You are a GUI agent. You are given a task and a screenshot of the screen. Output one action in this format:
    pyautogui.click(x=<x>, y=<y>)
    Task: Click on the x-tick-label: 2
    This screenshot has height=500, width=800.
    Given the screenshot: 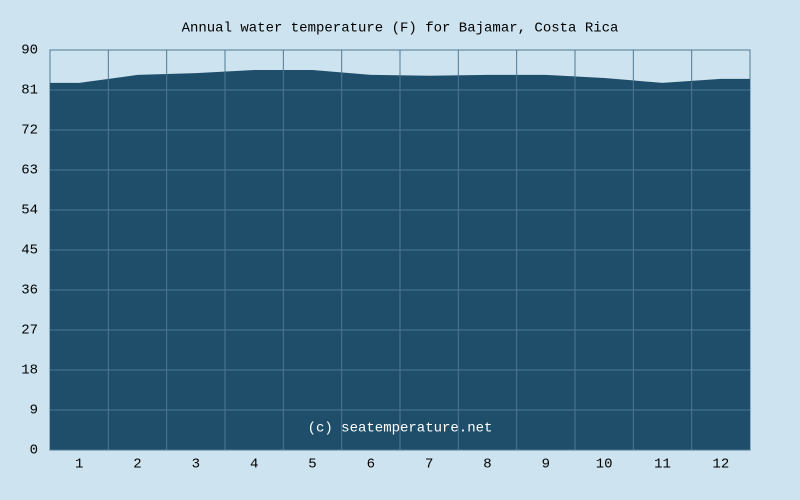 What is the action you would take?
    pyautogui.click(x=137, y=465)
    